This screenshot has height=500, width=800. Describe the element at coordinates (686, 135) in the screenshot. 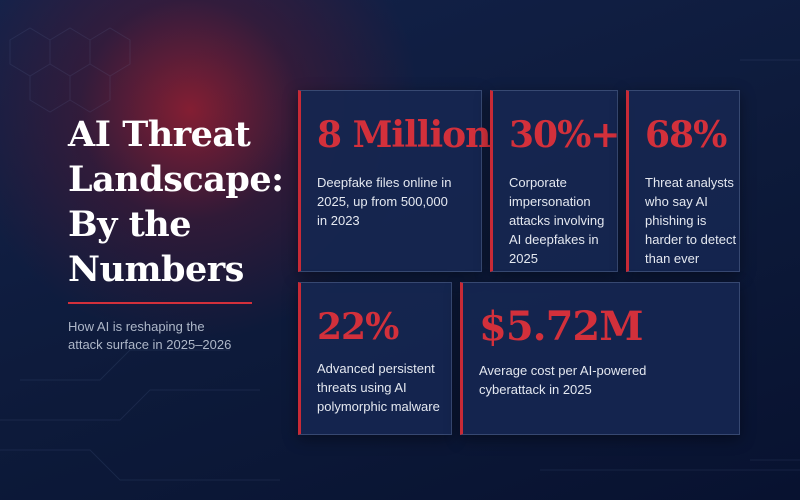

I see `stat-value: 68%` at that location.